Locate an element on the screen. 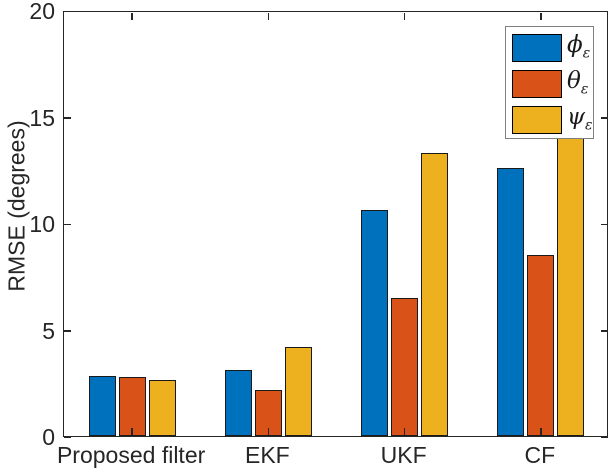 This screenshot has width=610, height=474. x-tick-top-proposed-filter is located at coordinates (132, 16).